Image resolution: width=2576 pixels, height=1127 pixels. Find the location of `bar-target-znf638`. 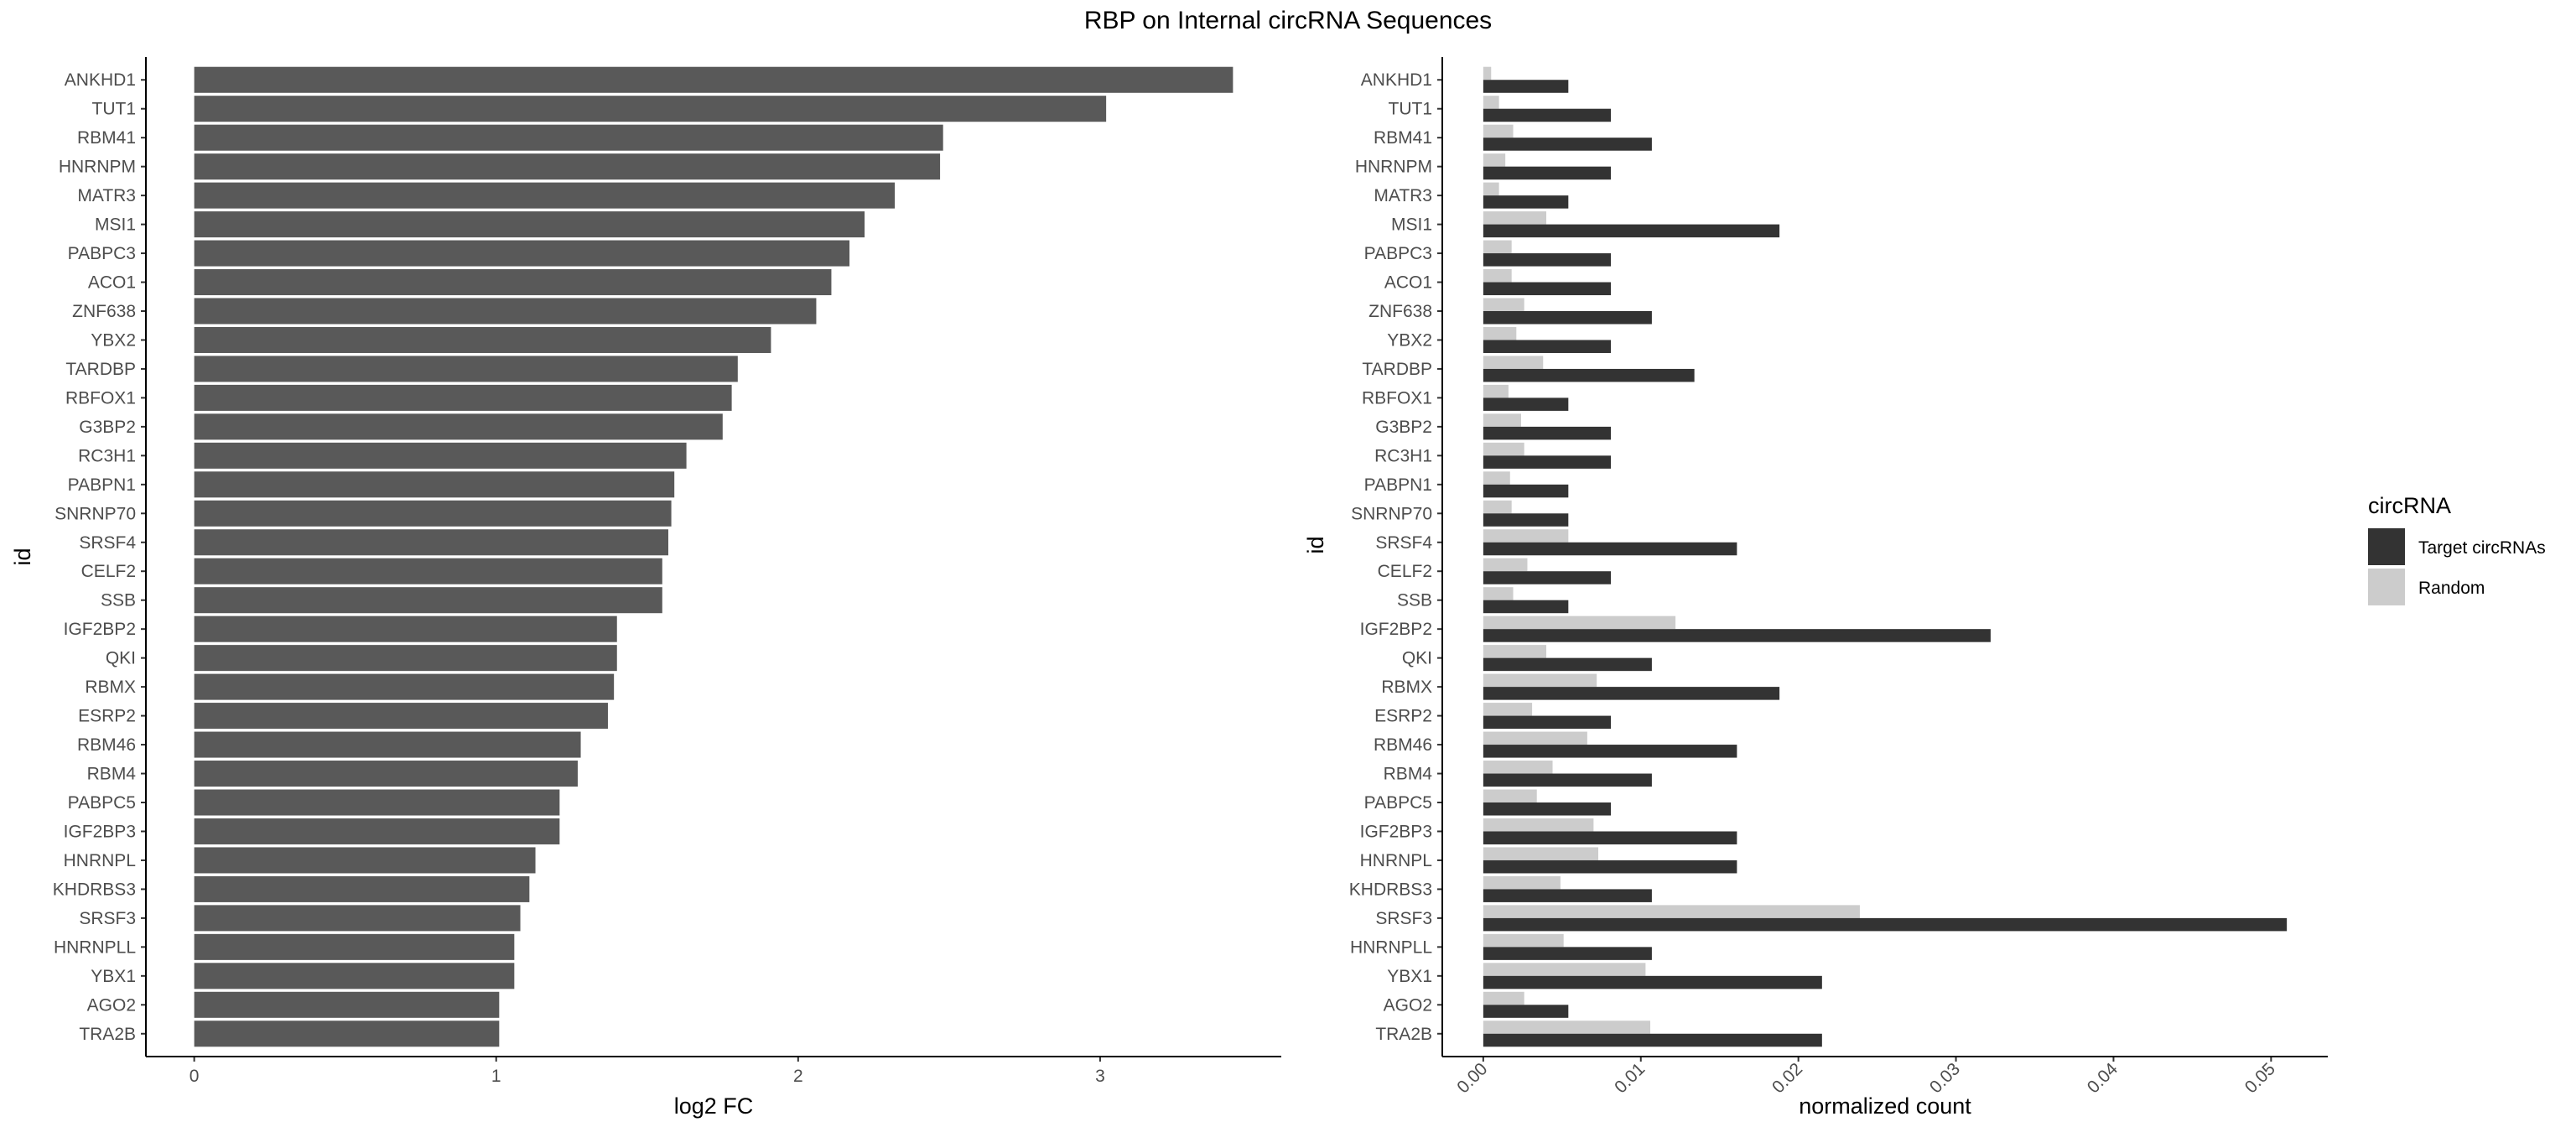

bar-target-znf638 is located at coordinates (1567, 318).